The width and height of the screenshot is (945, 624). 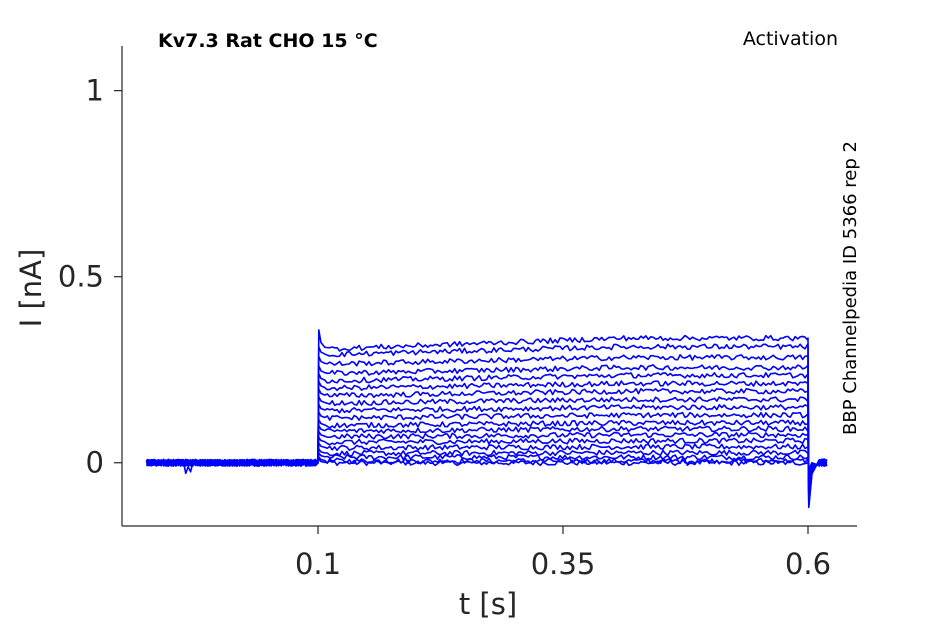 I want to click on x-axis-ticks: 0.1 0.35 0.6, so click(x=563, y=553).